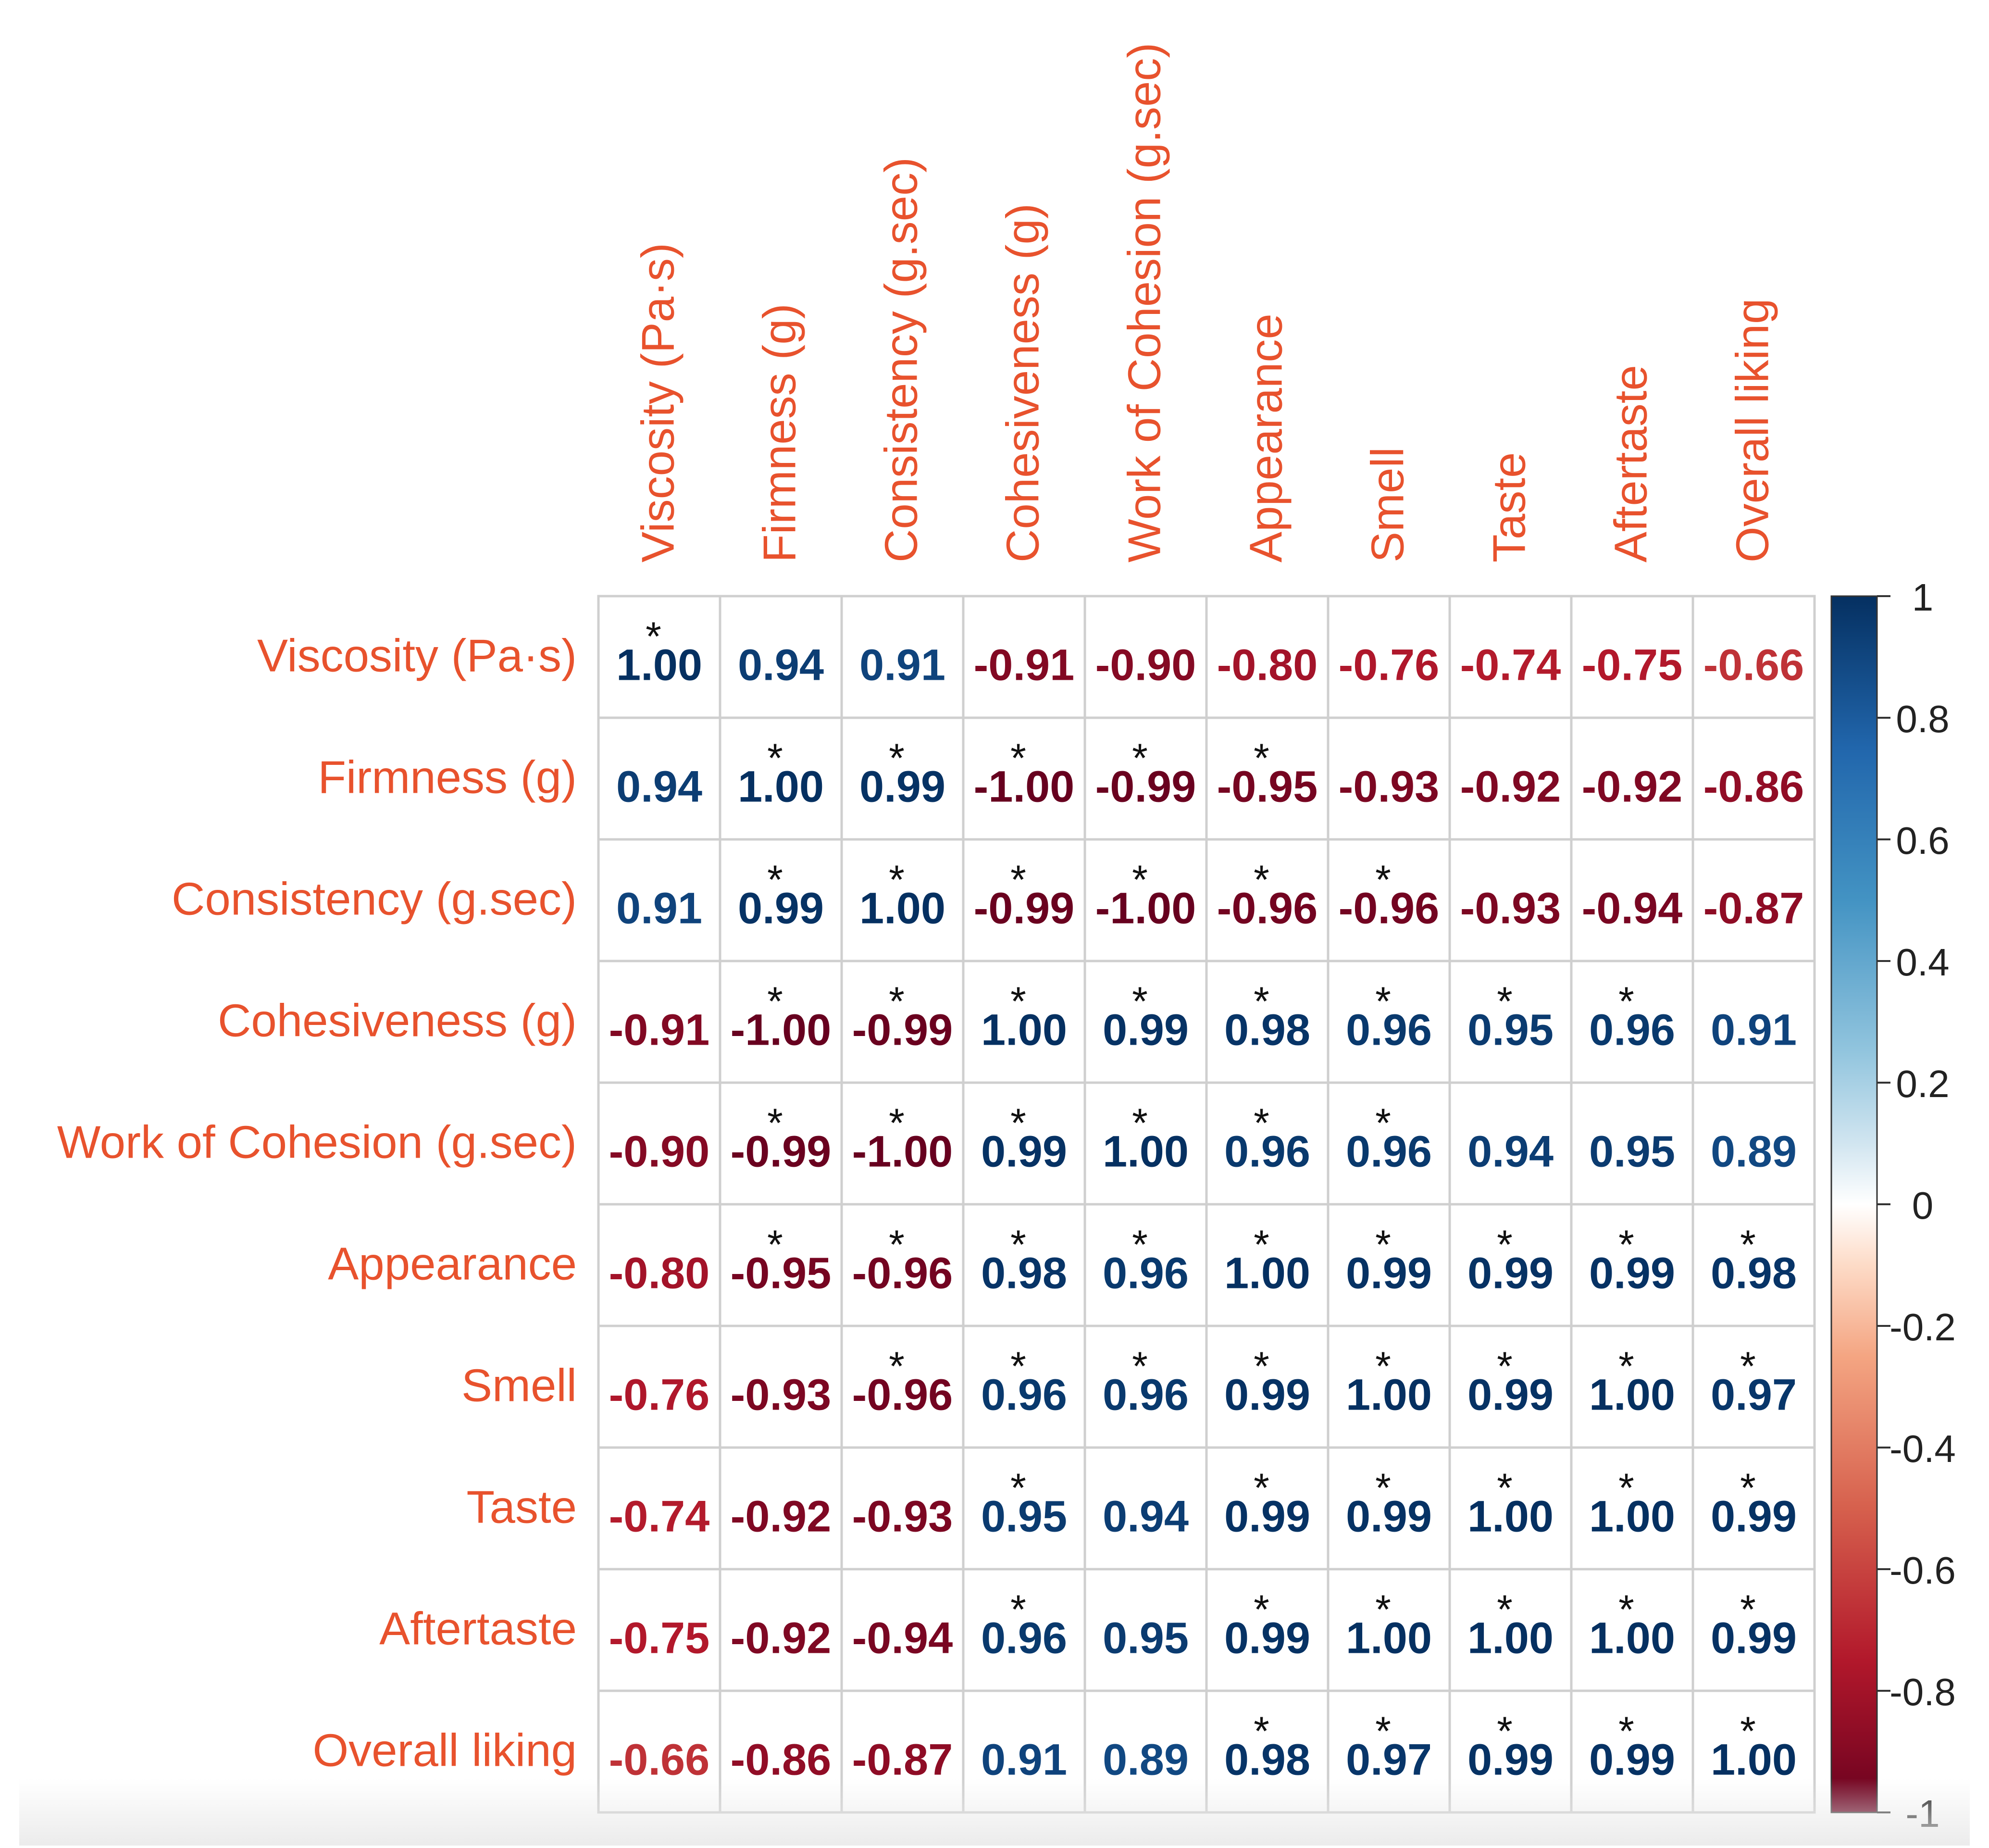  Describe the element at coordinates (1511, 1030) in the screenshot. I see `cell-value: 0.95` at that location.